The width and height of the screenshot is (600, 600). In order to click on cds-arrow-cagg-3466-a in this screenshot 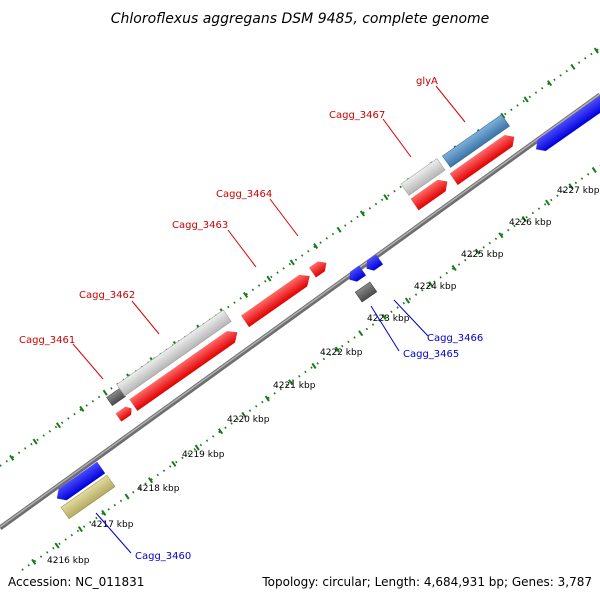, I will do `click(356, 274)`.